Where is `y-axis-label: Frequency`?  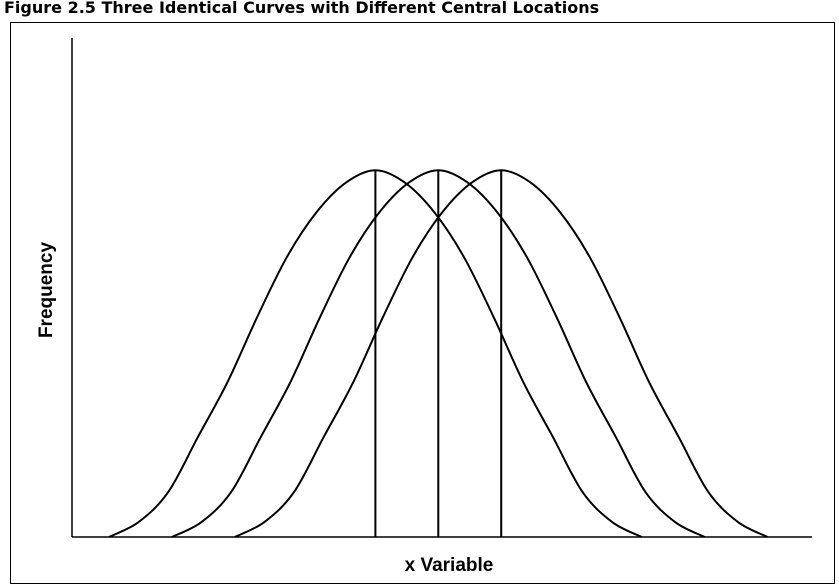 y-axis-label: Frequency is located at coordinates (46, 290).